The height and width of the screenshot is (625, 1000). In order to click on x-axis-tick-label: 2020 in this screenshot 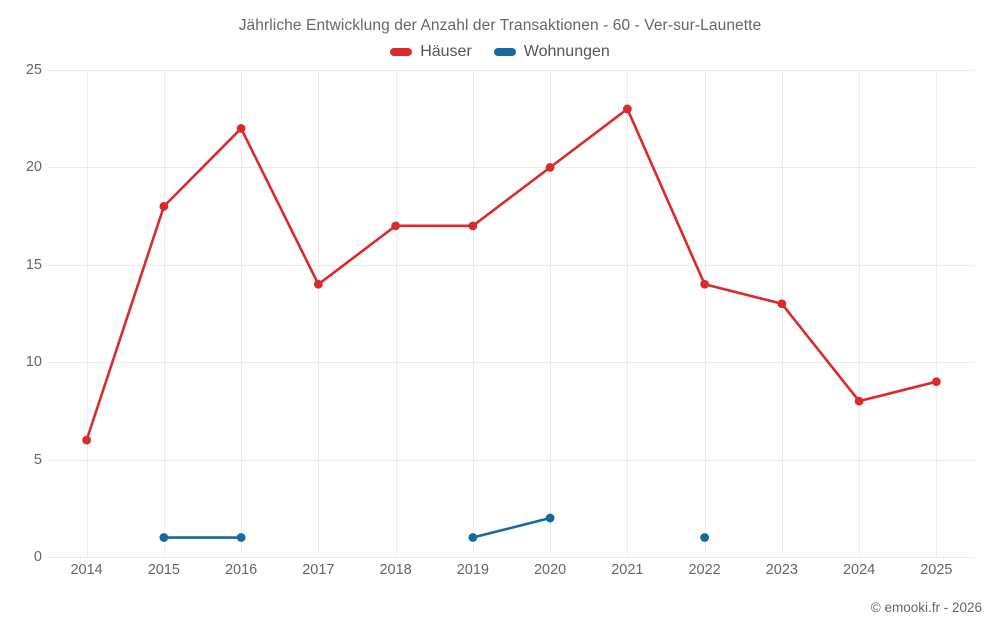, I will do `click(550, 570)`.